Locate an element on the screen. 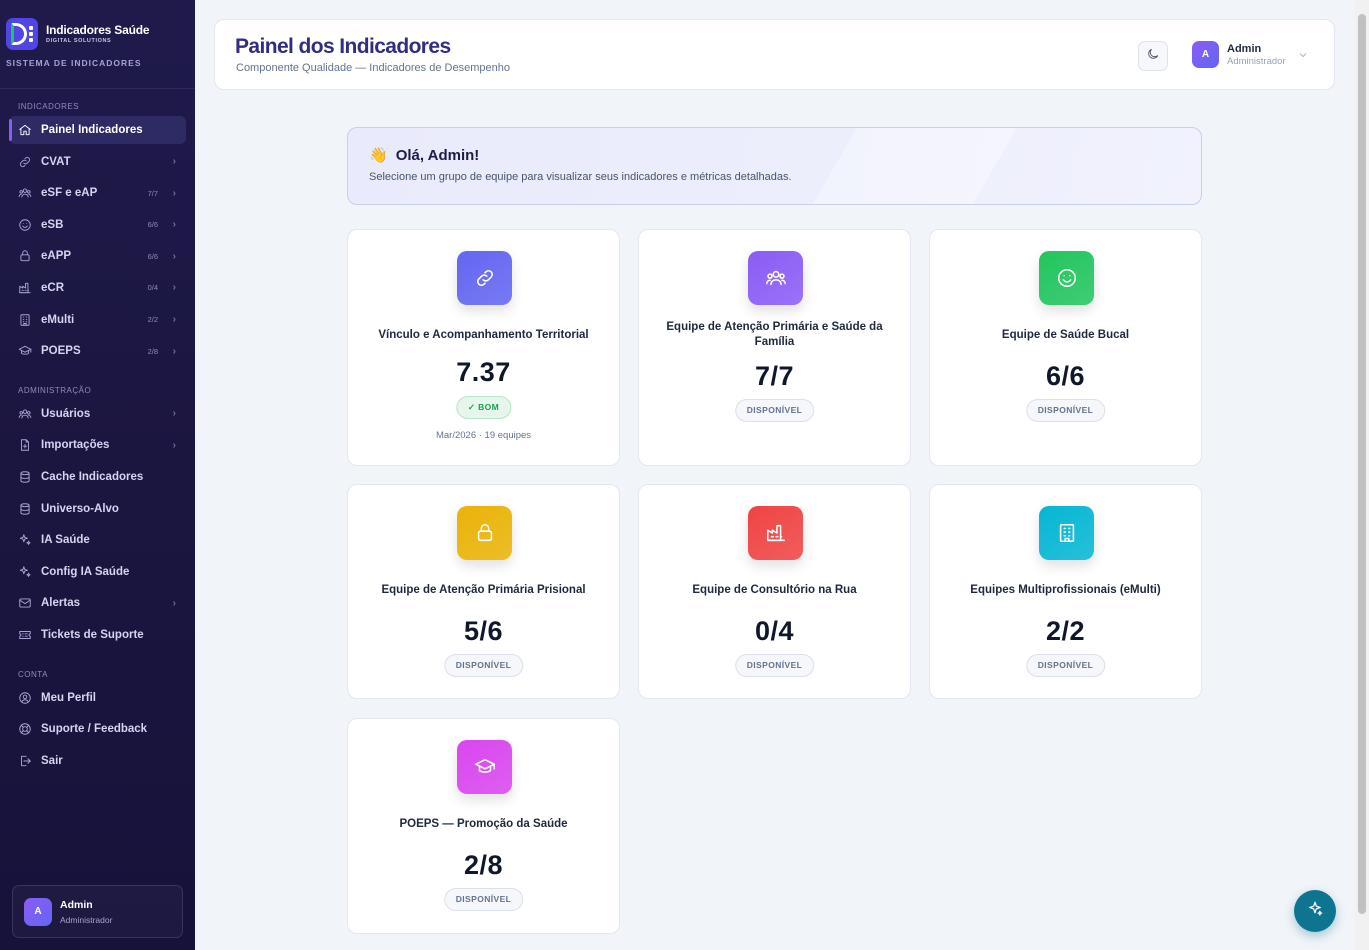 The image size is (1369, 950). sidebar-item-esb: eSB 6/6 › is located at coordinates (97, 225).